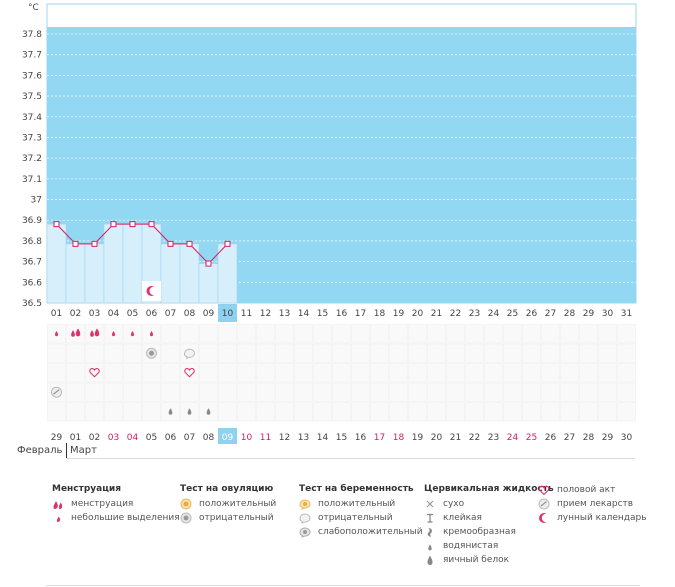  What do you see at coordinates (589, 314) in the screenshot?
I see `cycle-day-label: 29` at bounding box center [589, 314].